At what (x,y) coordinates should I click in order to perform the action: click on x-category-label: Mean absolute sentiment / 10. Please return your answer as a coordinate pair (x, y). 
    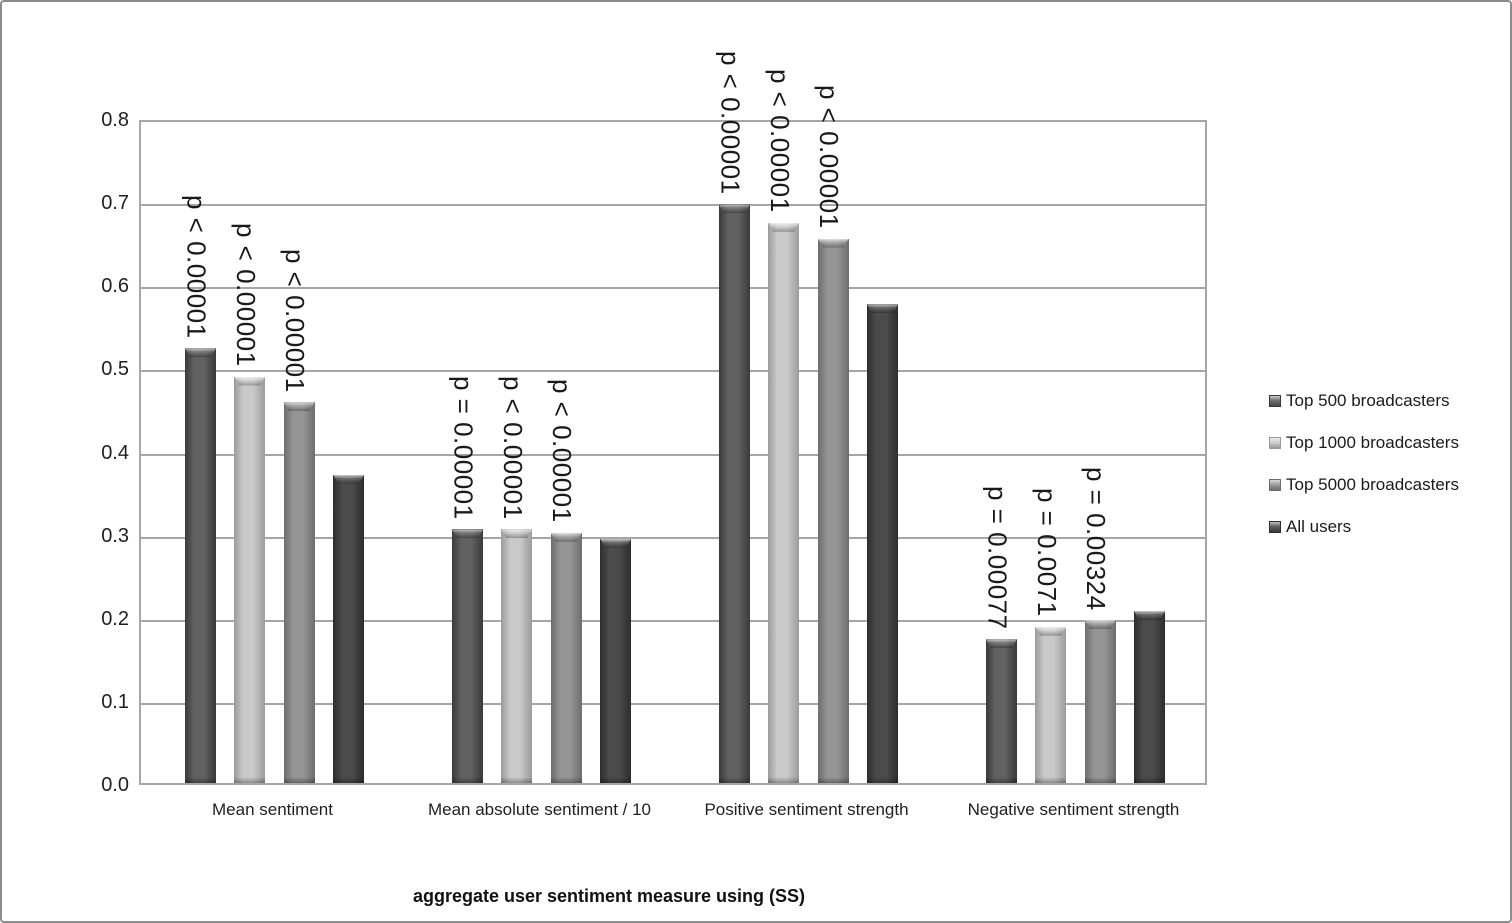
    Looking at the image, I should click on (539, 809).